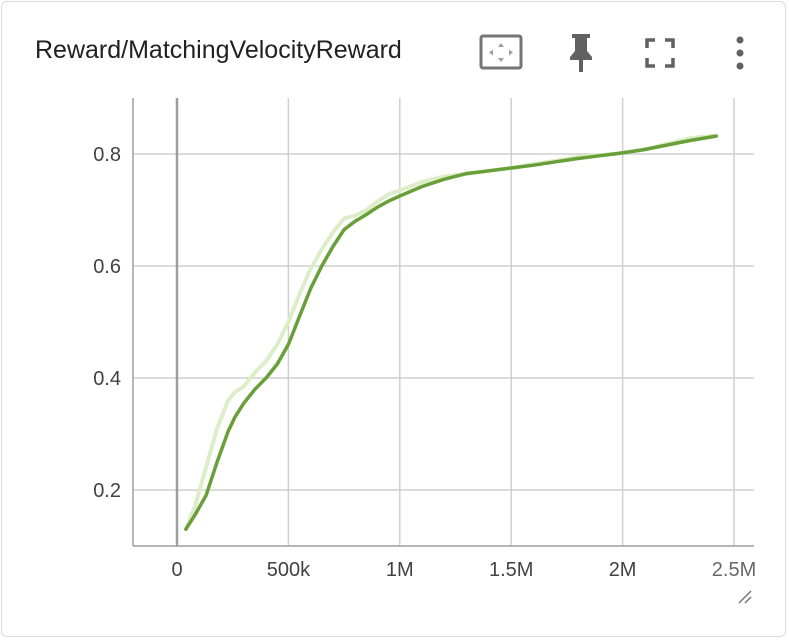  Describe the element at coordinates (623, 570) in the screenshot. I see `x-tick-label: 2M` at that location.